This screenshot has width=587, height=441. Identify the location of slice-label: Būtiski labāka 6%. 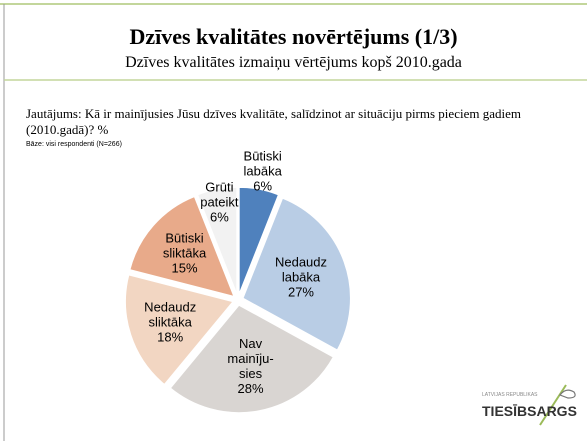
(263, 170).